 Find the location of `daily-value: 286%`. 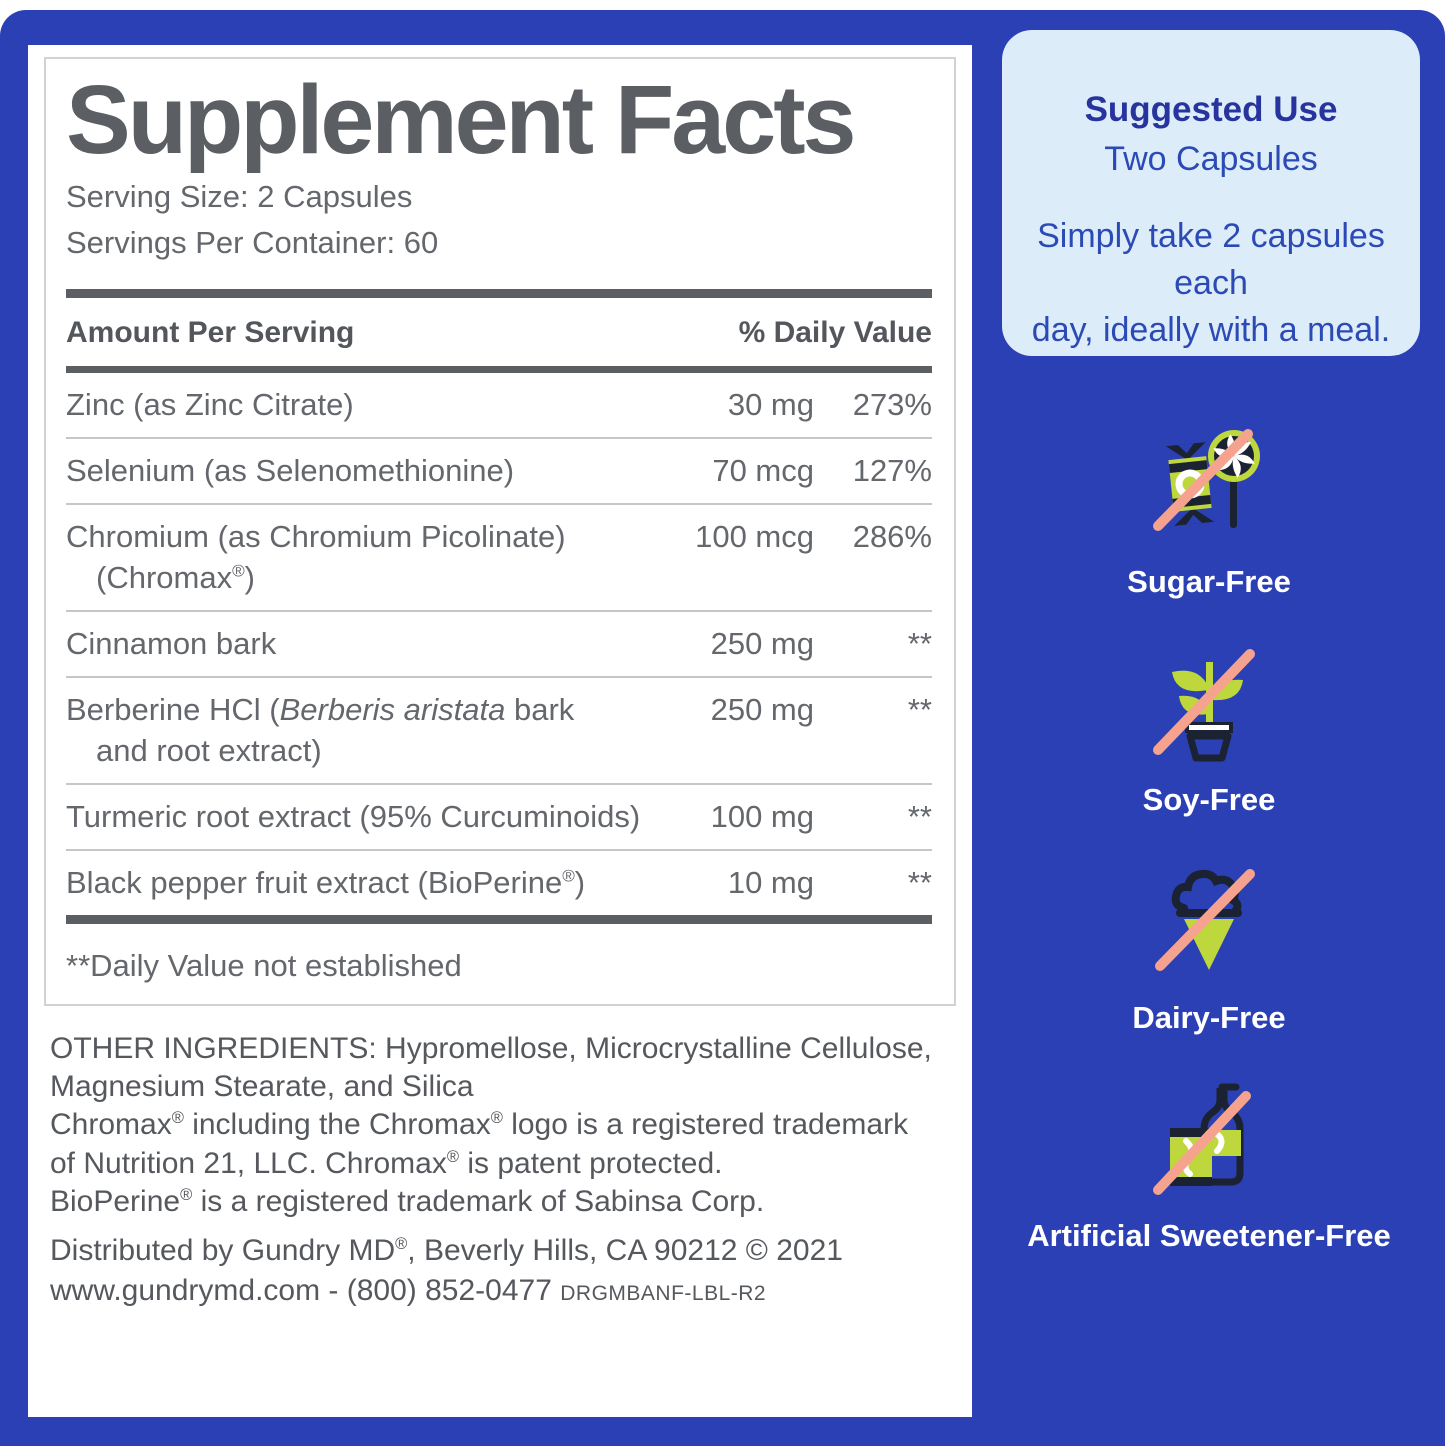

daily-value: 286% is located at coordinates (892, 537).